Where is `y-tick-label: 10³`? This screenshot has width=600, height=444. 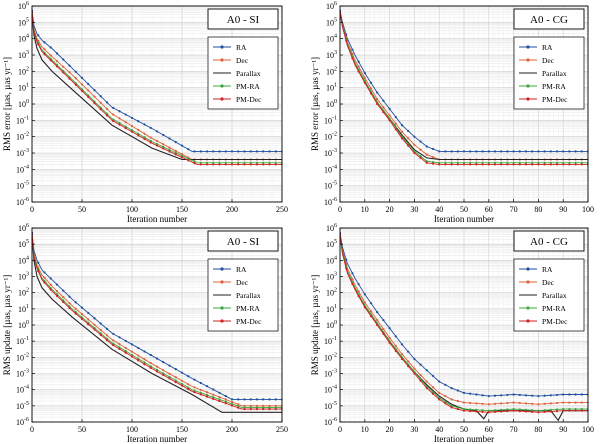
y-tick-label: 10³ is located at coordinates (331, 277).